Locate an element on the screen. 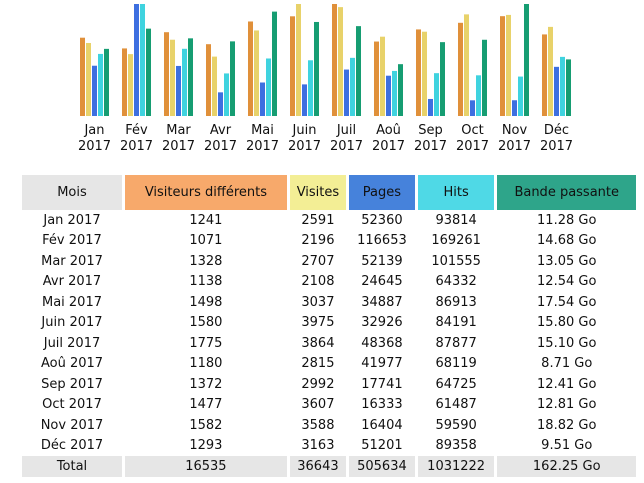 The width and height of the screenshot is (644, 483). cell-month: Juil 2017 is located at coordinates (72, 343).